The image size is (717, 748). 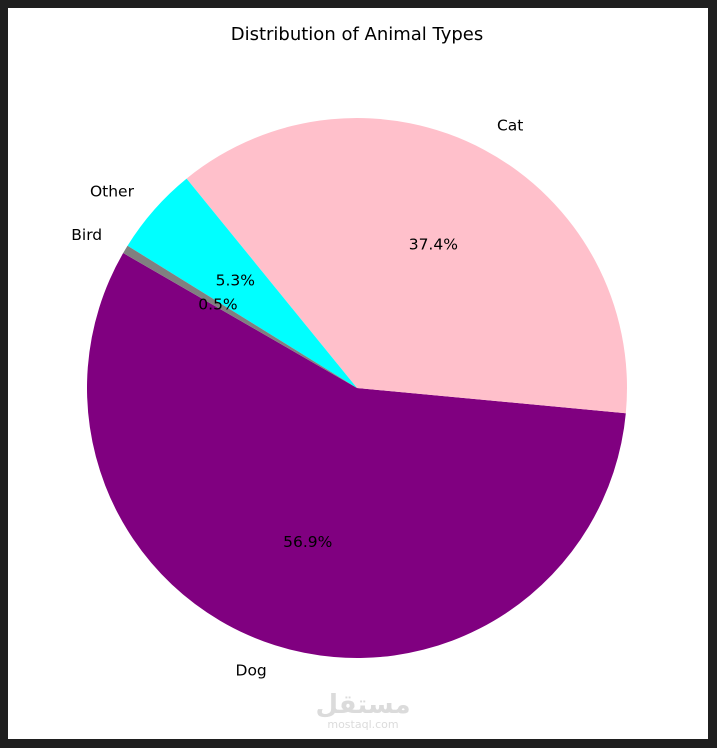 I want to click on watermark-domain: mostaql.com, so click(x=363, y=724).